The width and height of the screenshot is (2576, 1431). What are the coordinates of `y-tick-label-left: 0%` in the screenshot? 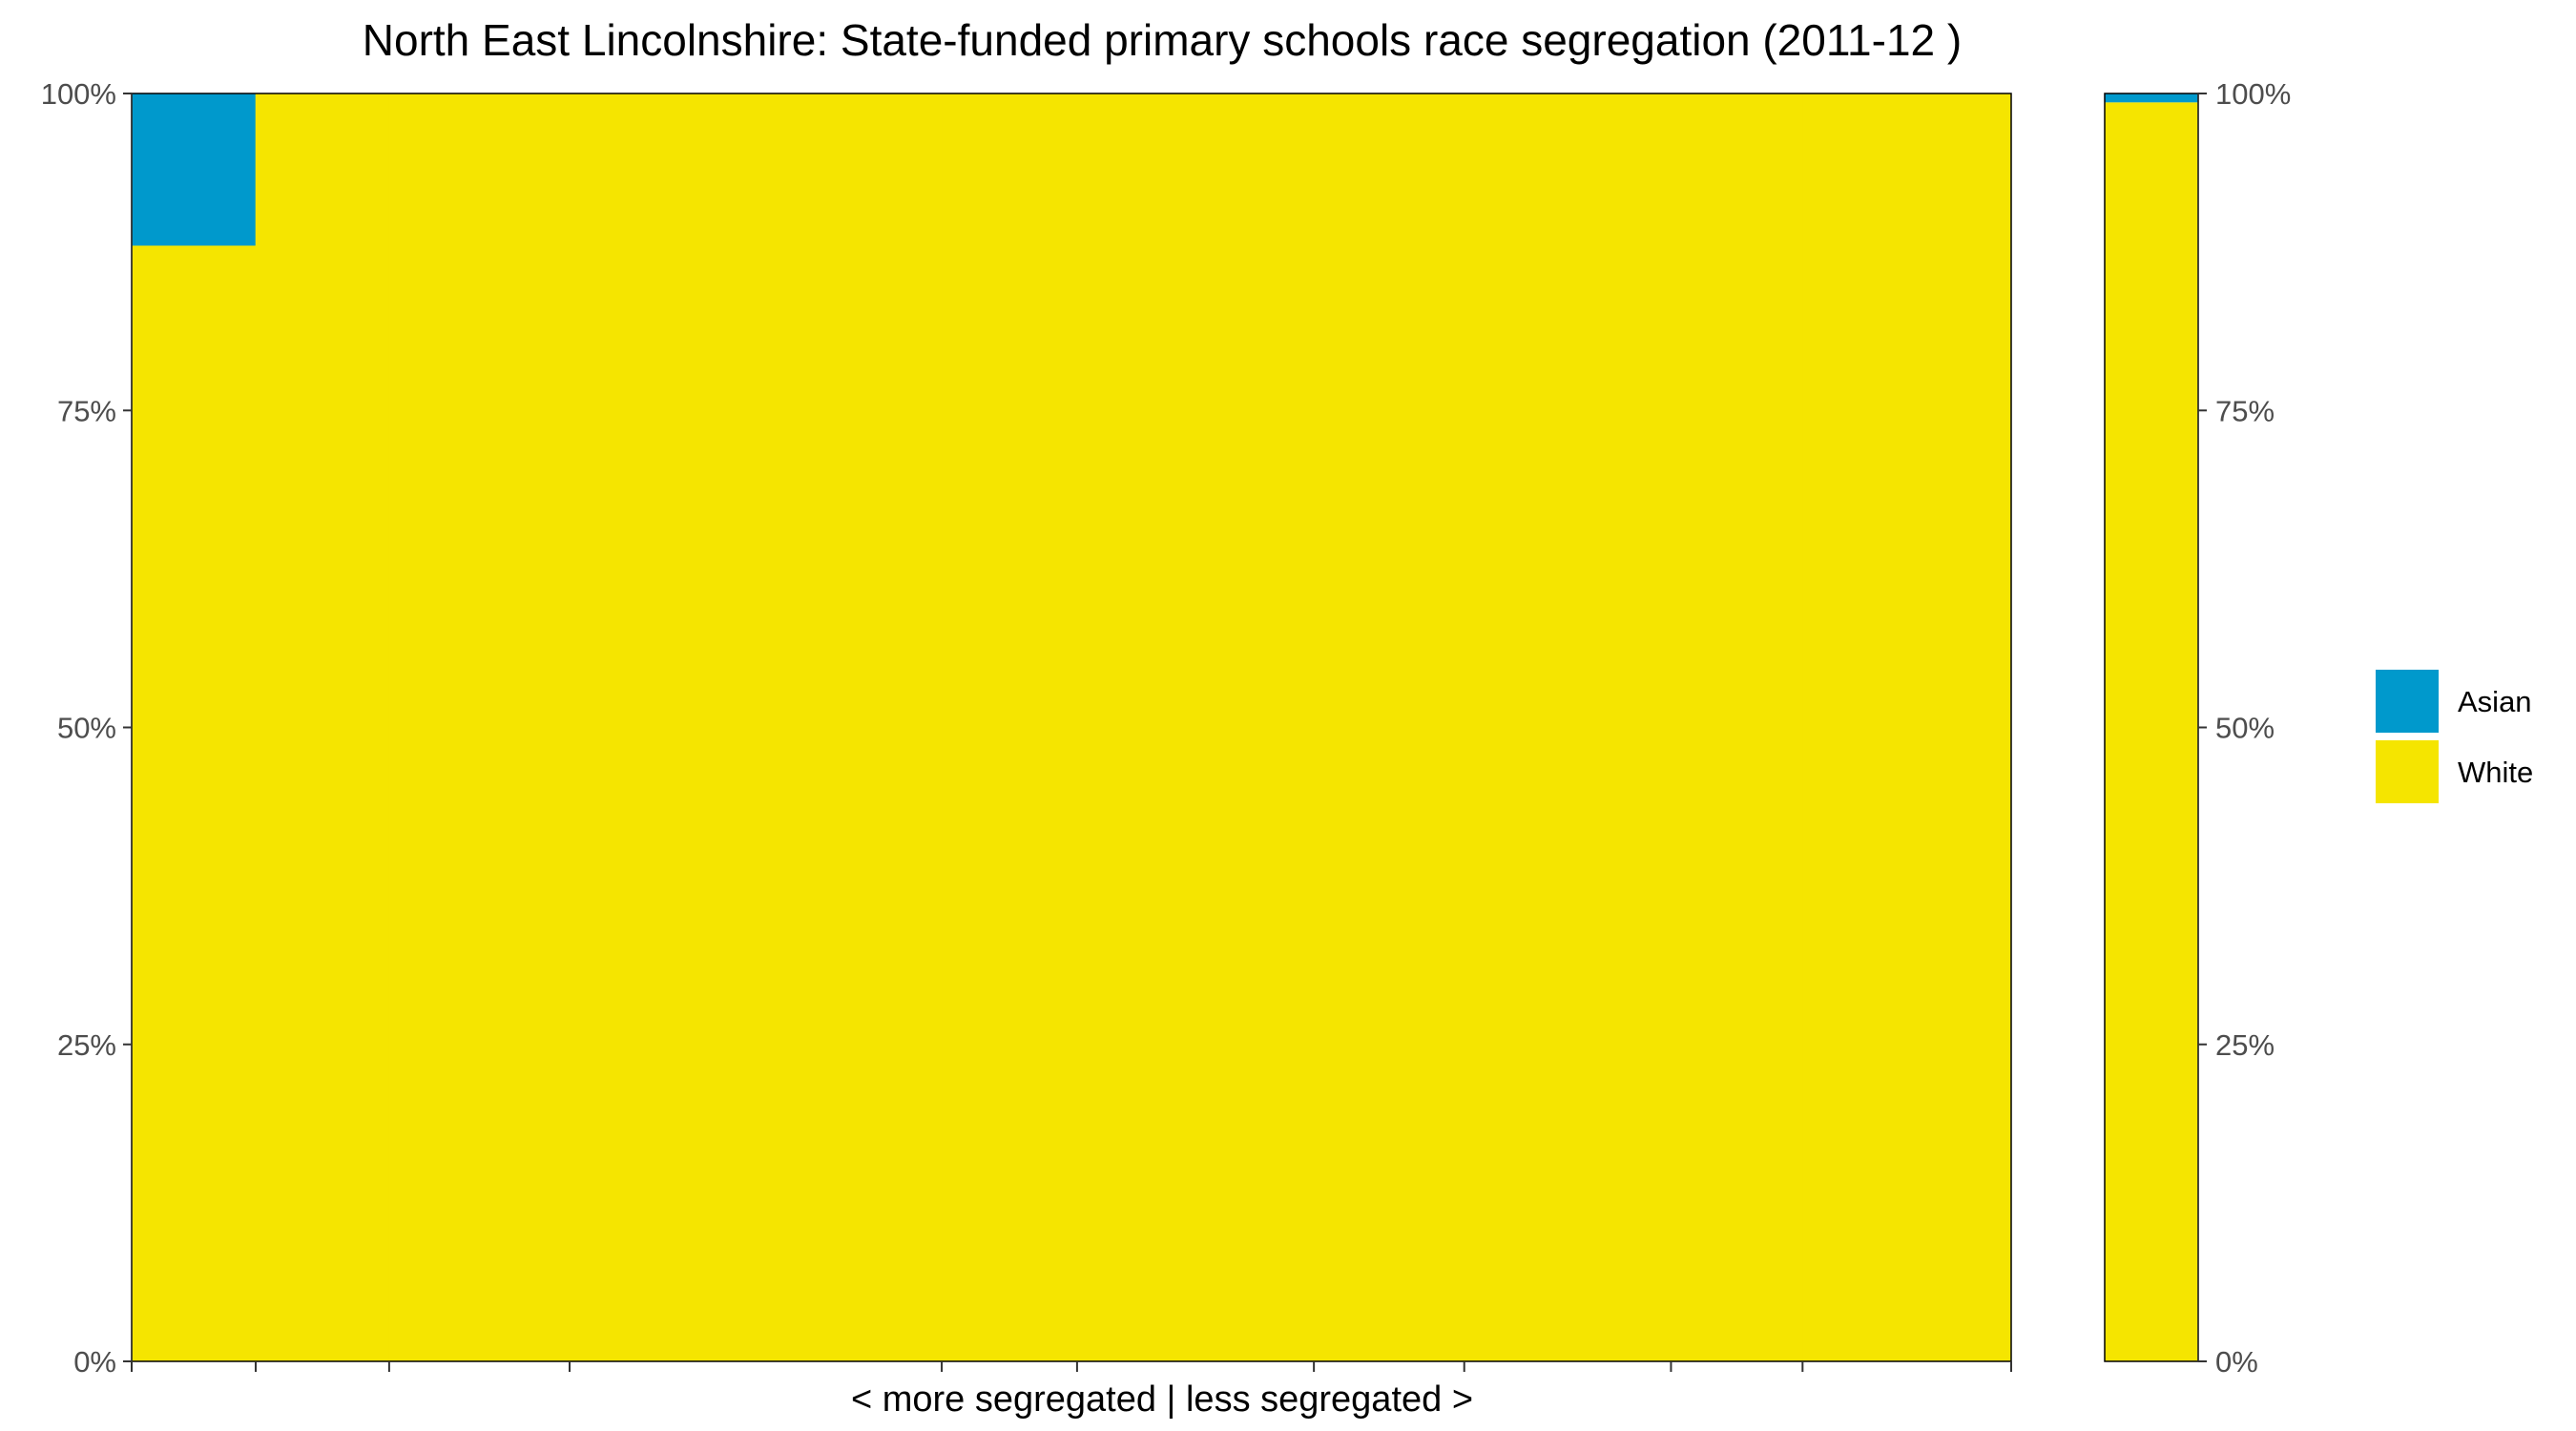 It's located at (94, 1362).